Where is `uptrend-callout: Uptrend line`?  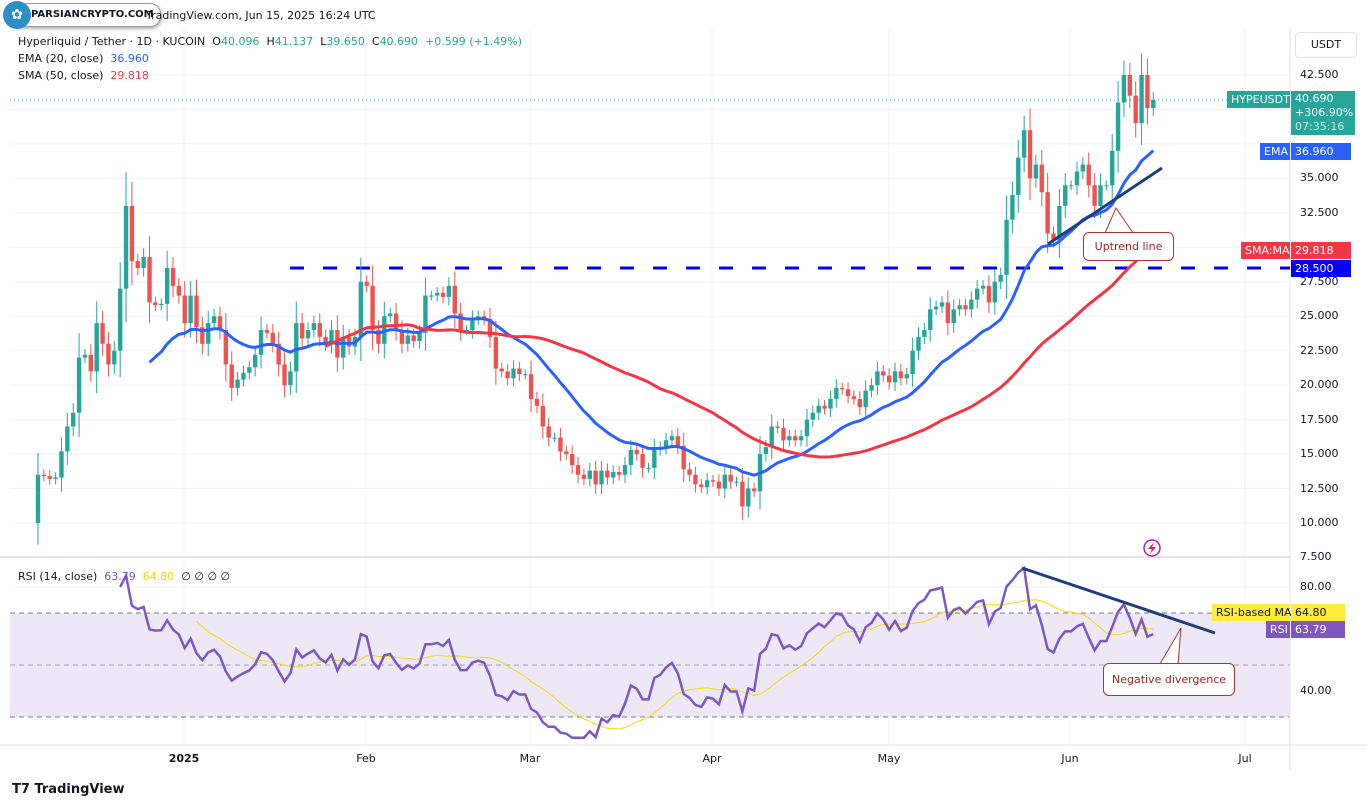
uptrend-callout: Uptrend line is located at coordinates (1128, 246).